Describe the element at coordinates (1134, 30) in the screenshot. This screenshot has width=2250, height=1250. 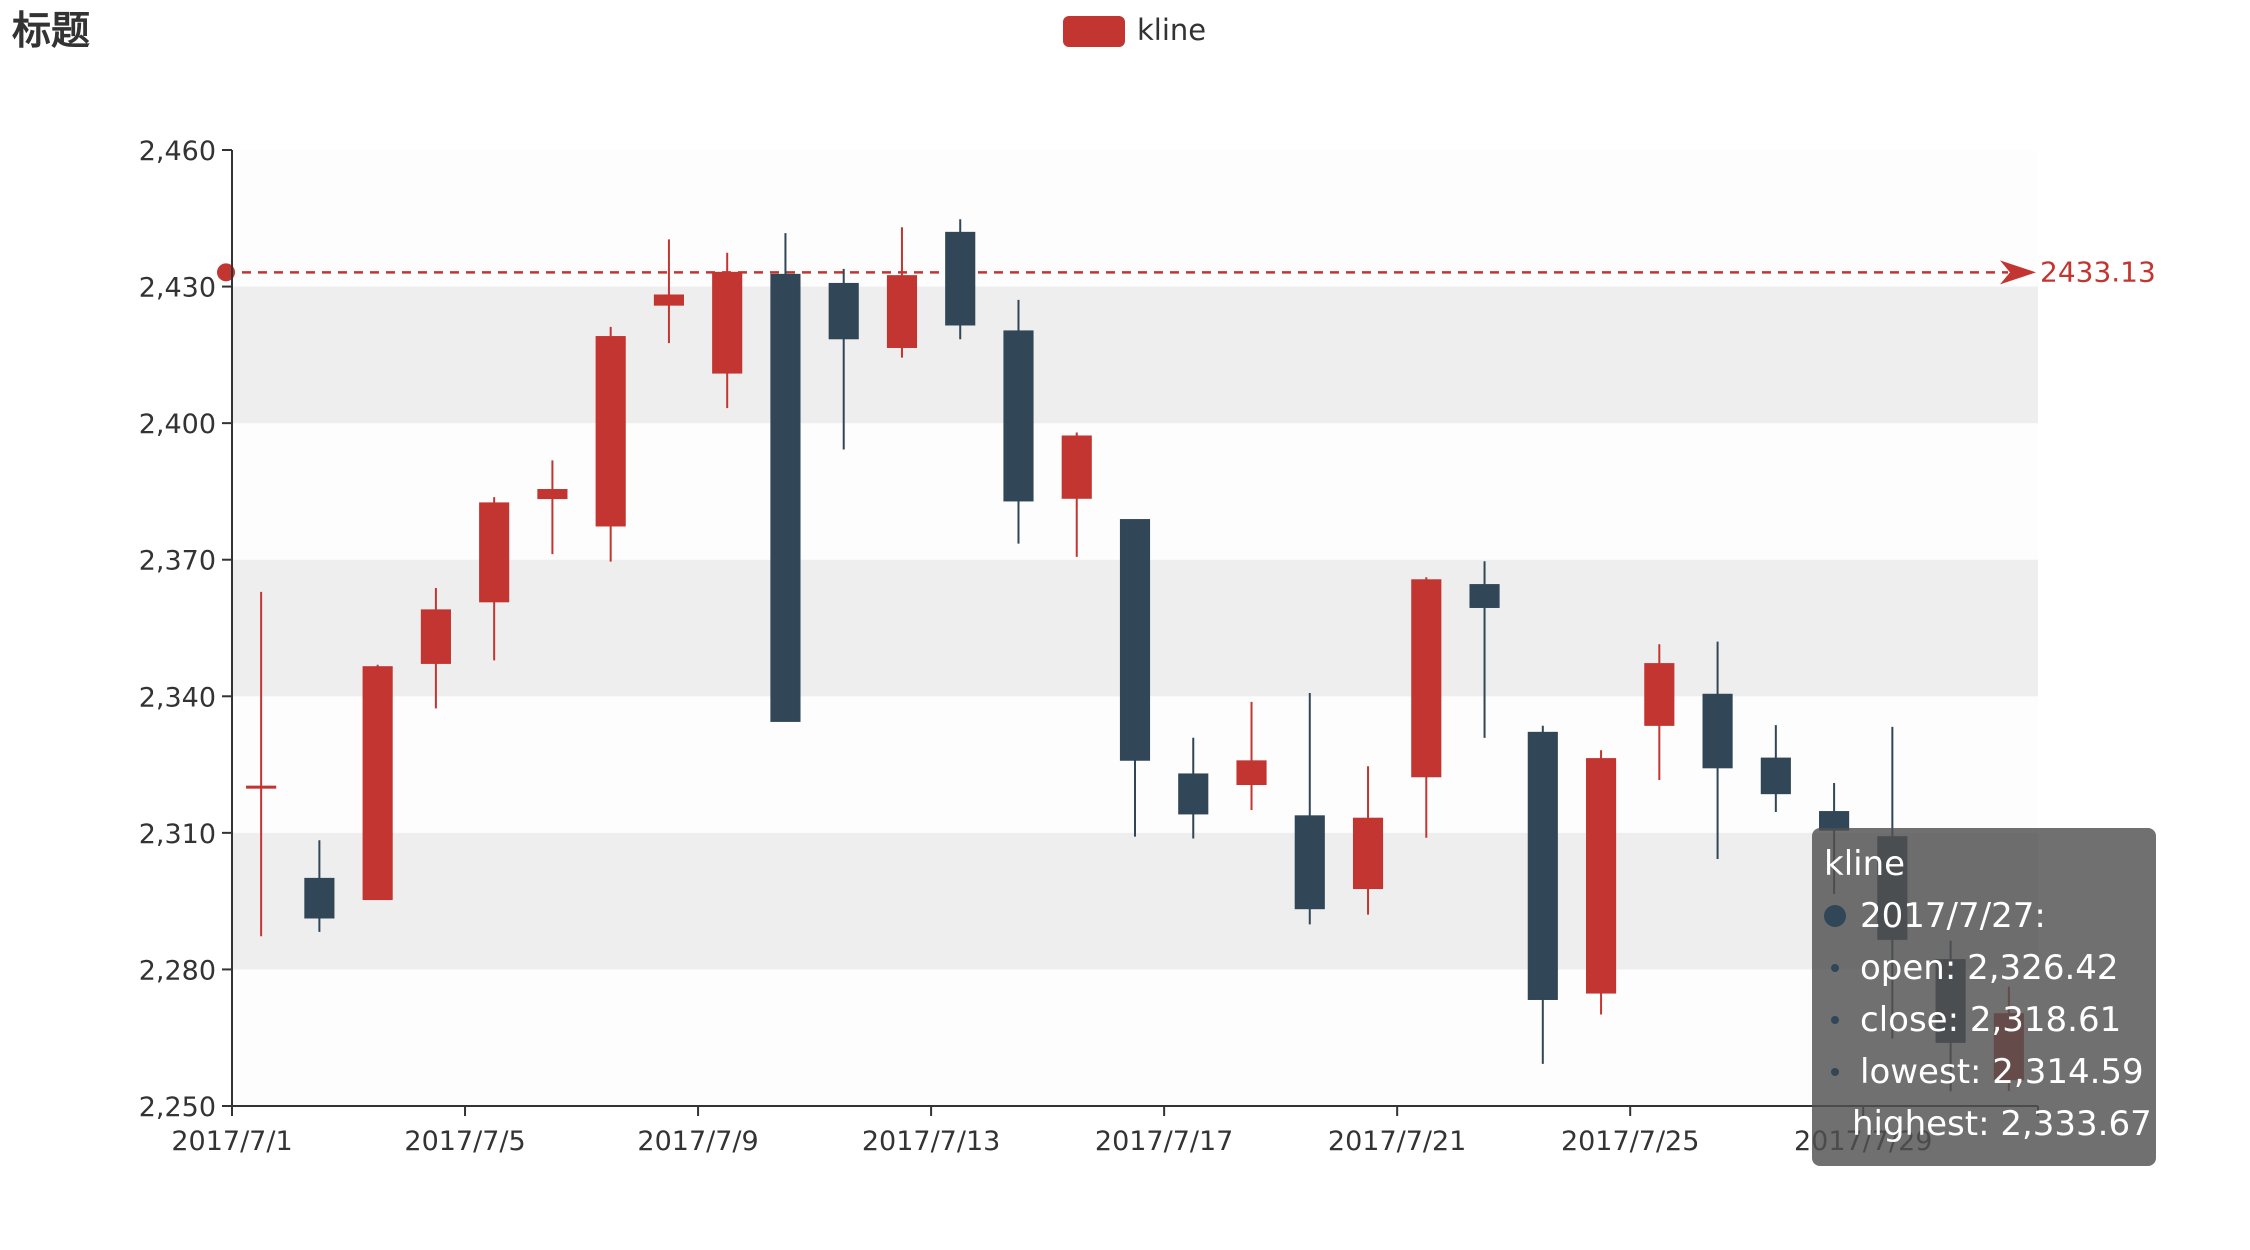
I see `legend-item-kline: kline` at that location.